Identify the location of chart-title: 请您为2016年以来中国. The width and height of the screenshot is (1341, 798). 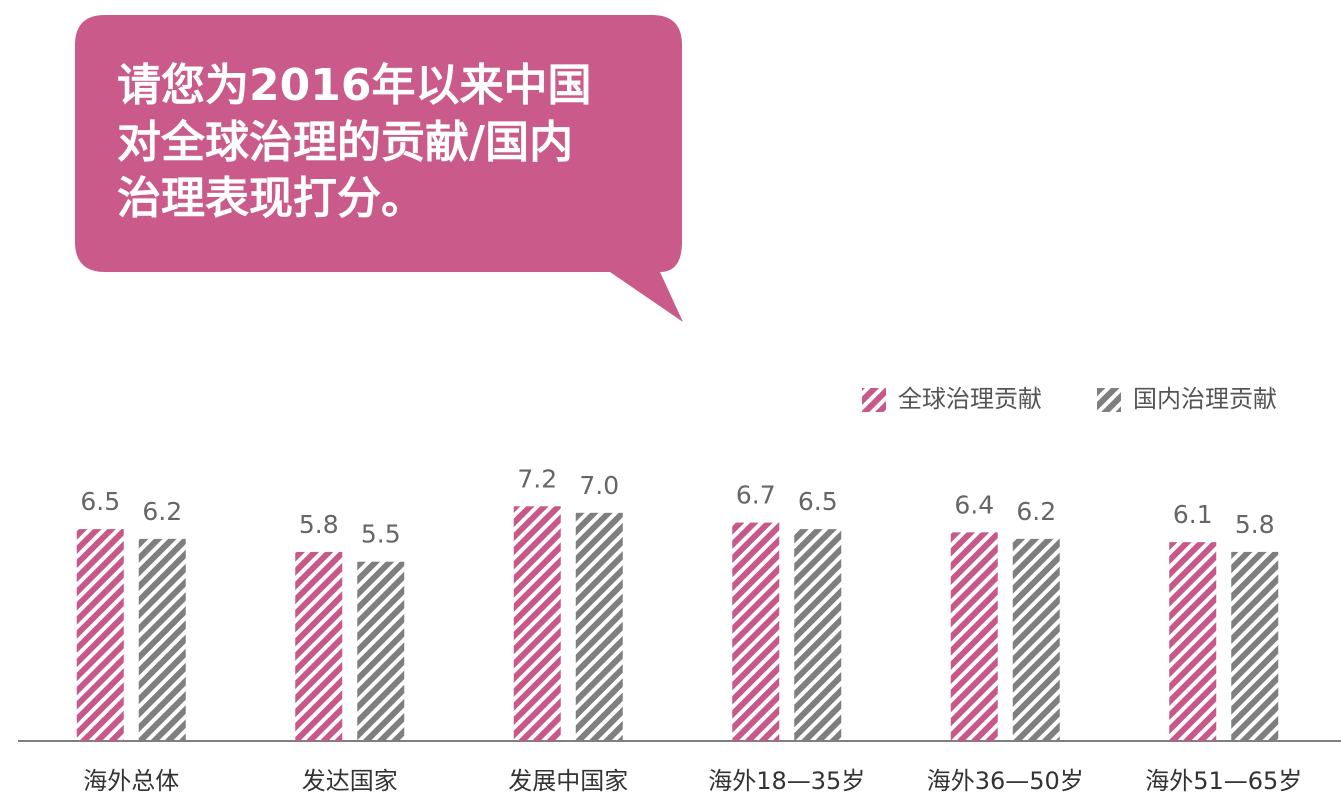
(354, 85).